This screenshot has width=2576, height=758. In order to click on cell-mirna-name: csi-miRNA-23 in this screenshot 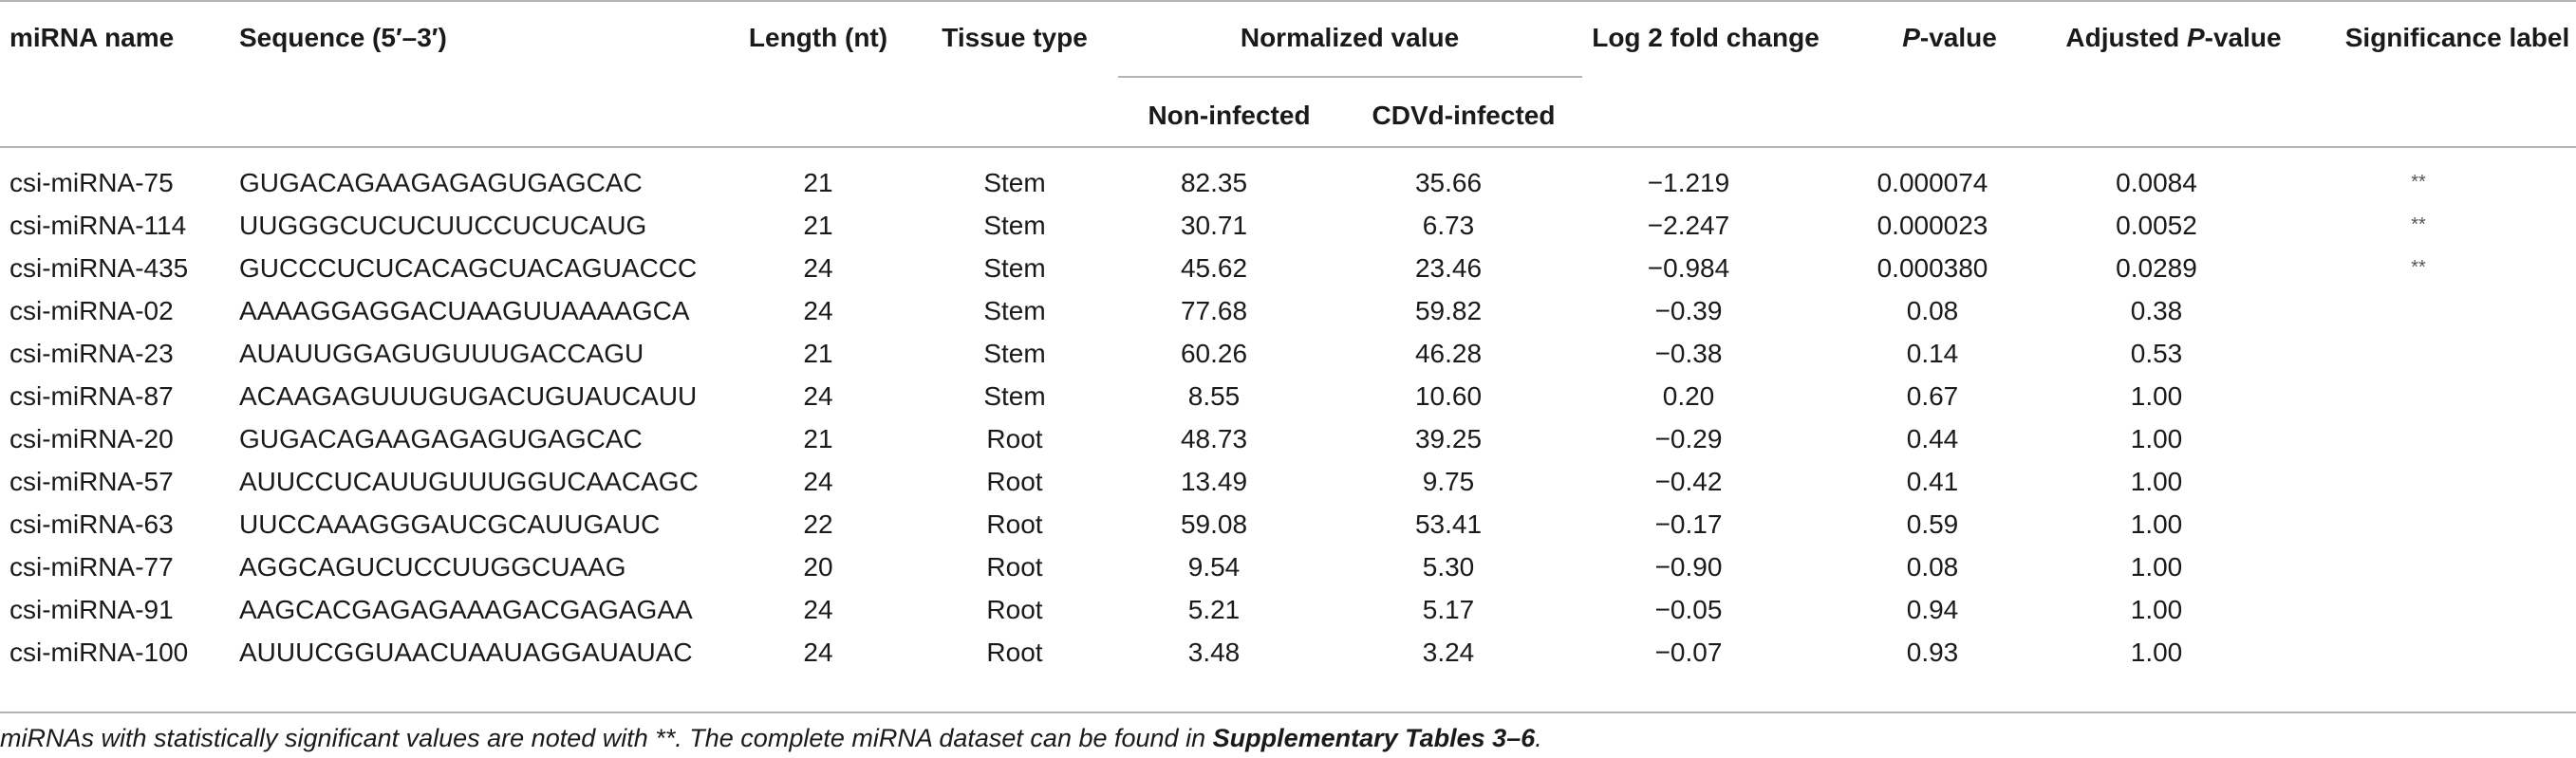, I will do `click(92, 353)`.